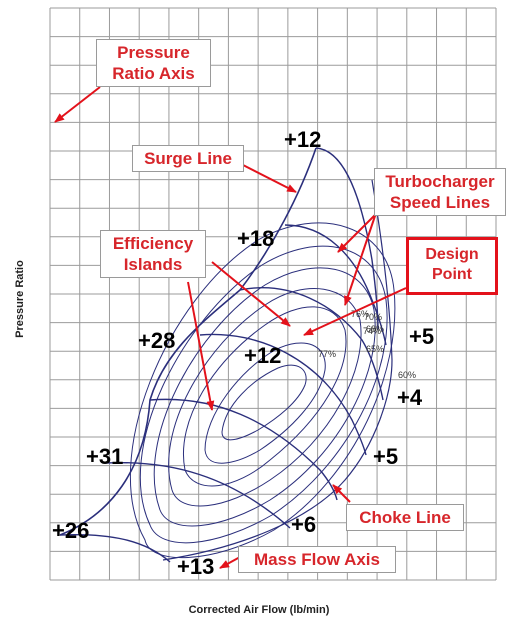 The image size is (518, 625). I want to click on efficiency-label: 76%, so click(360, 314).